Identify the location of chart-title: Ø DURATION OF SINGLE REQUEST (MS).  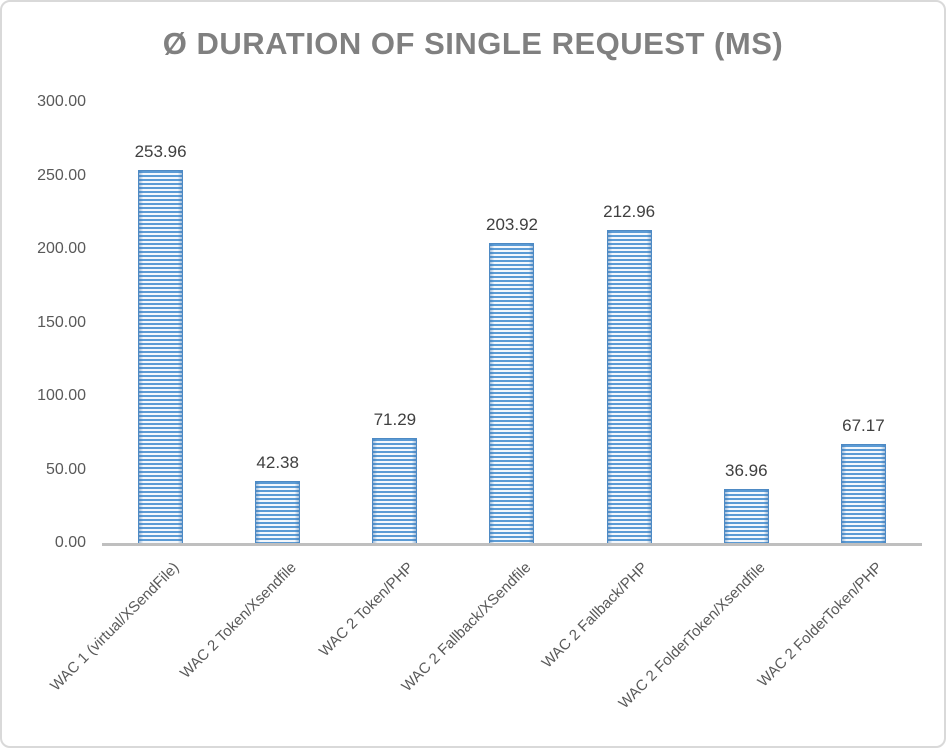
(473, 43).